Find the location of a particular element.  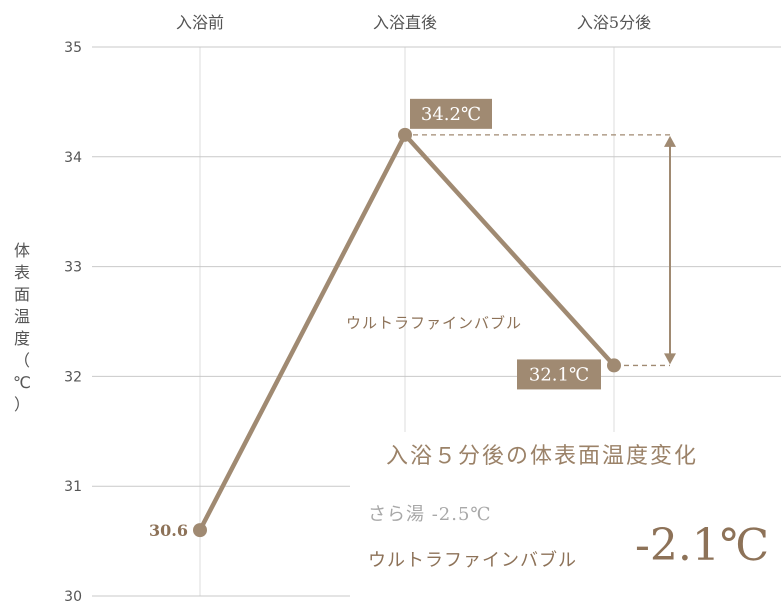

y-tick-label: 33 is located at coordinates (73, 268).